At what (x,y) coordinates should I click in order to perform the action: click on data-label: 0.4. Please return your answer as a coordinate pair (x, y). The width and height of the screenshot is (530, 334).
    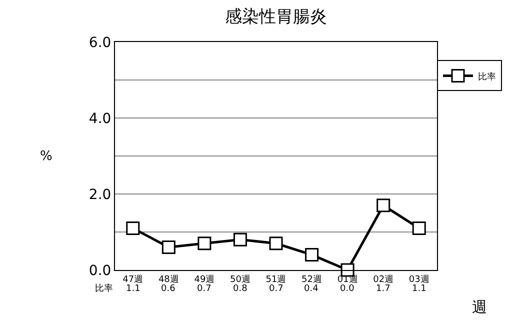
    Looking at the image, I should click on (311, 289).